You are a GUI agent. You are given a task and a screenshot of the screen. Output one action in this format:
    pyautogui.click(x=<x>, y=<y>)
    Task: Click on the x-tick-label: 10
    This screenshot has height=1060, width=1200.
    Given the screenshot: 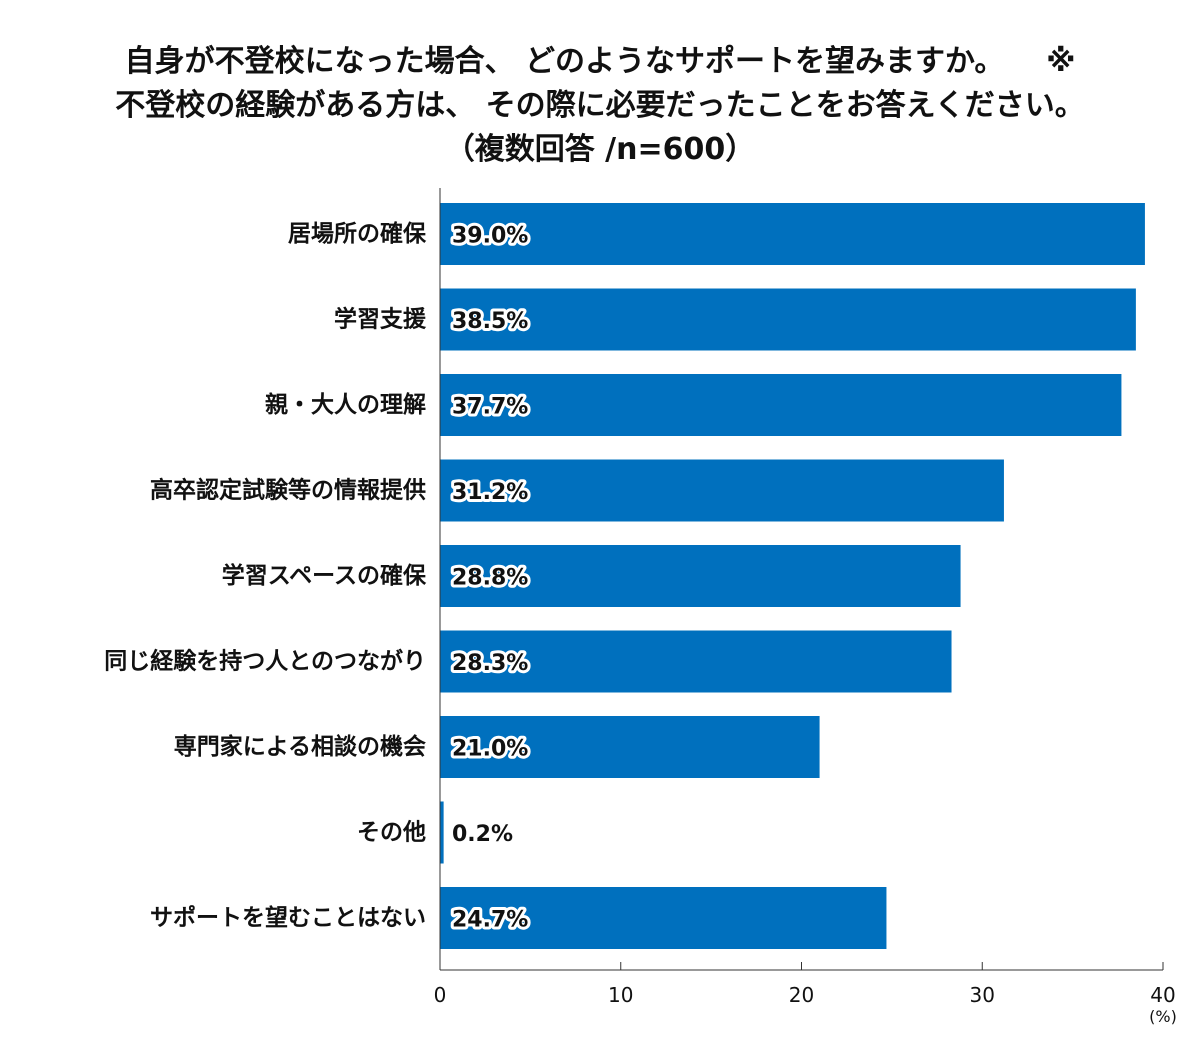 What is the action you would take?
    pyautogui.click(x=620, y=995)
    